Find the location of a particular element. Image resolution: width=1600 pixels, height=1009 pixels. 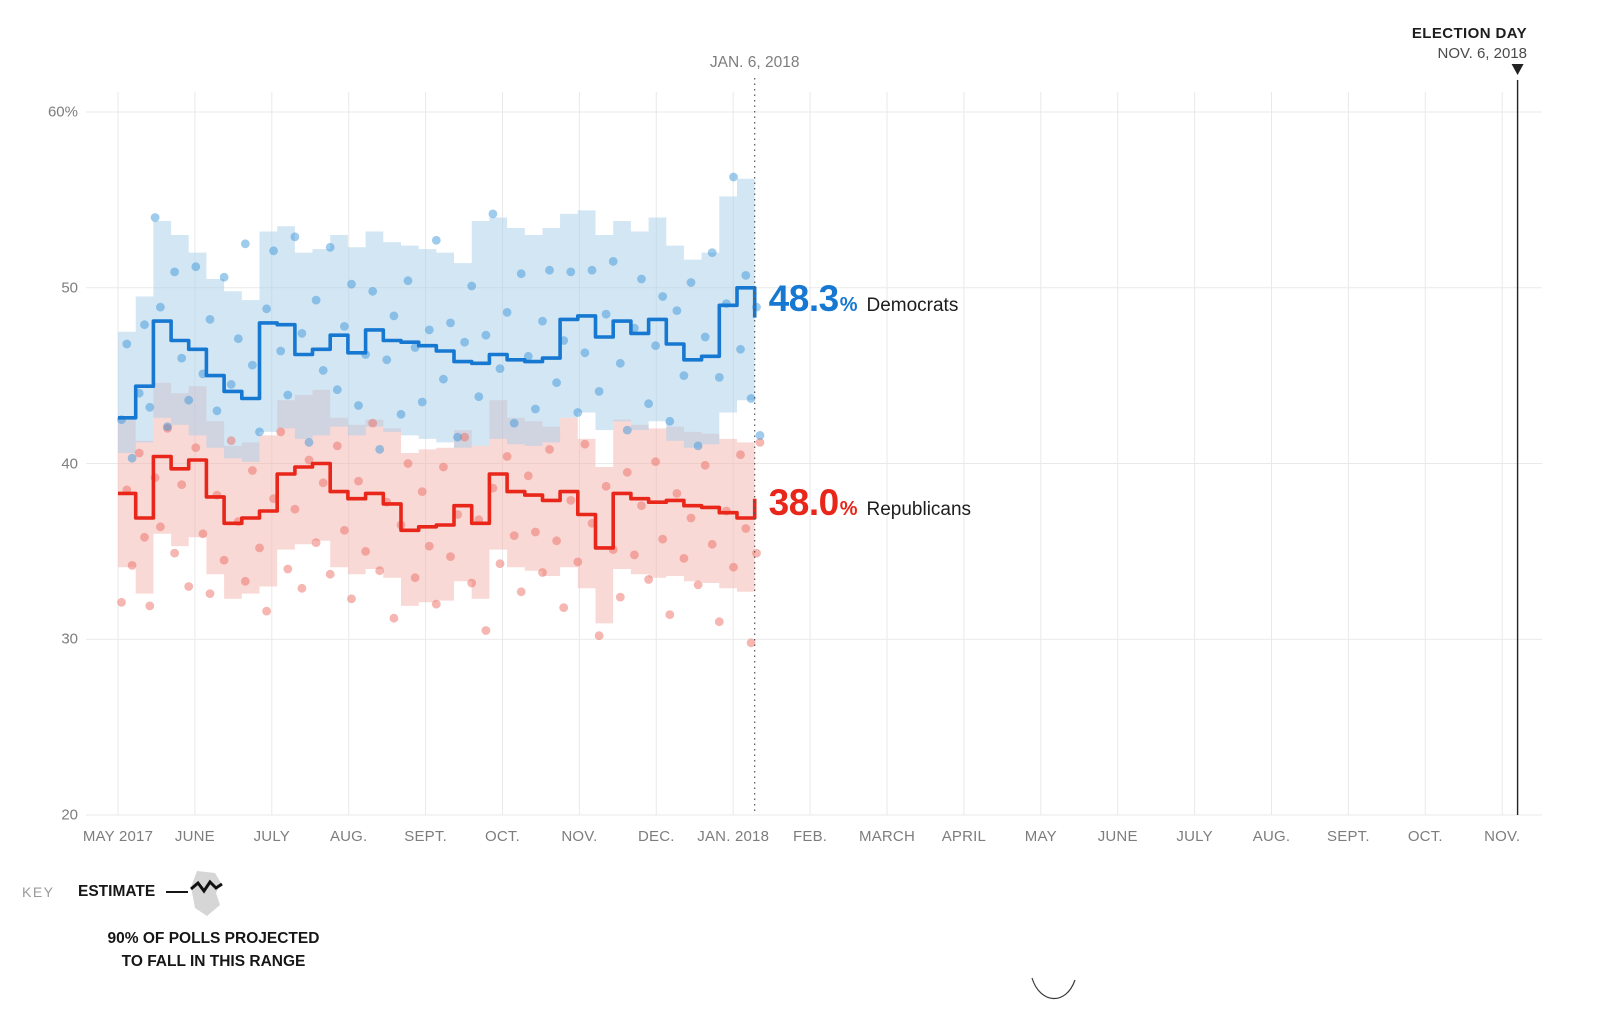

x-axis-tick-11: APRIL is located at coordinates (964, 836).